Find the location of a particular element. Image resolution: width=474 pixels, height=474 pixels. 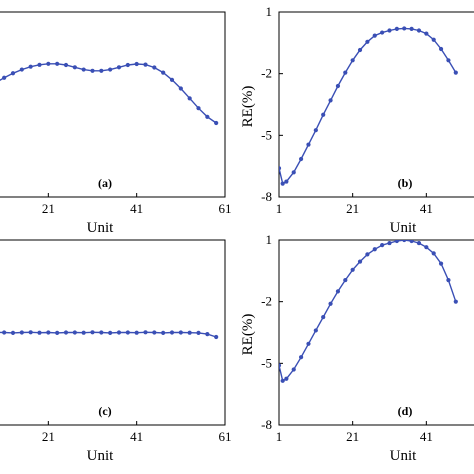

panel-label: (b) is located at coordinates (405, 183).